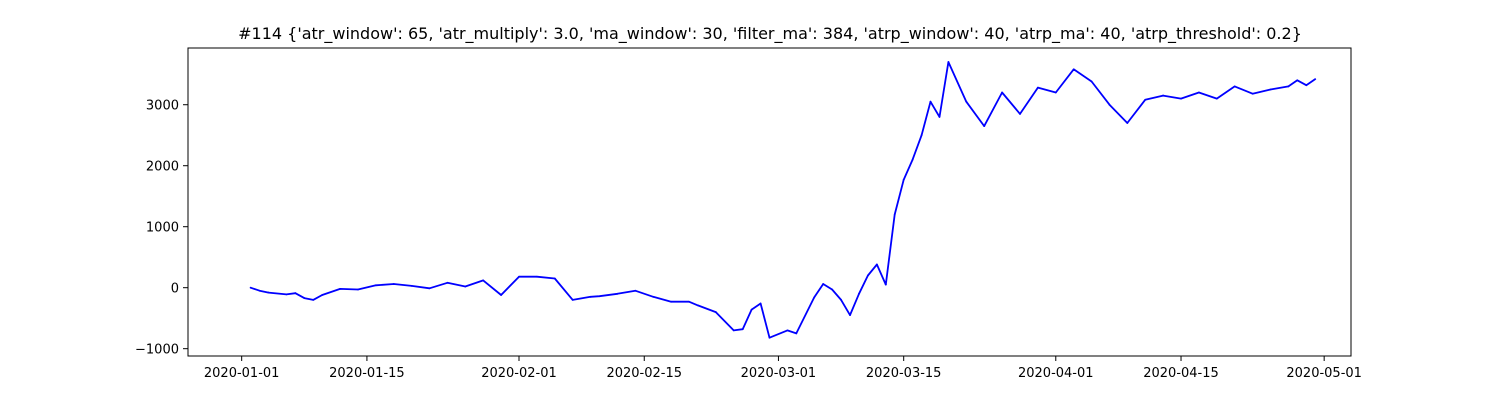 This screenshot has height=400, width=1500. What do you see at coordinates (519, 373) in the screenshot?
I see `x-tick-label: 2020-02-01` at bounding box center [519, 373].